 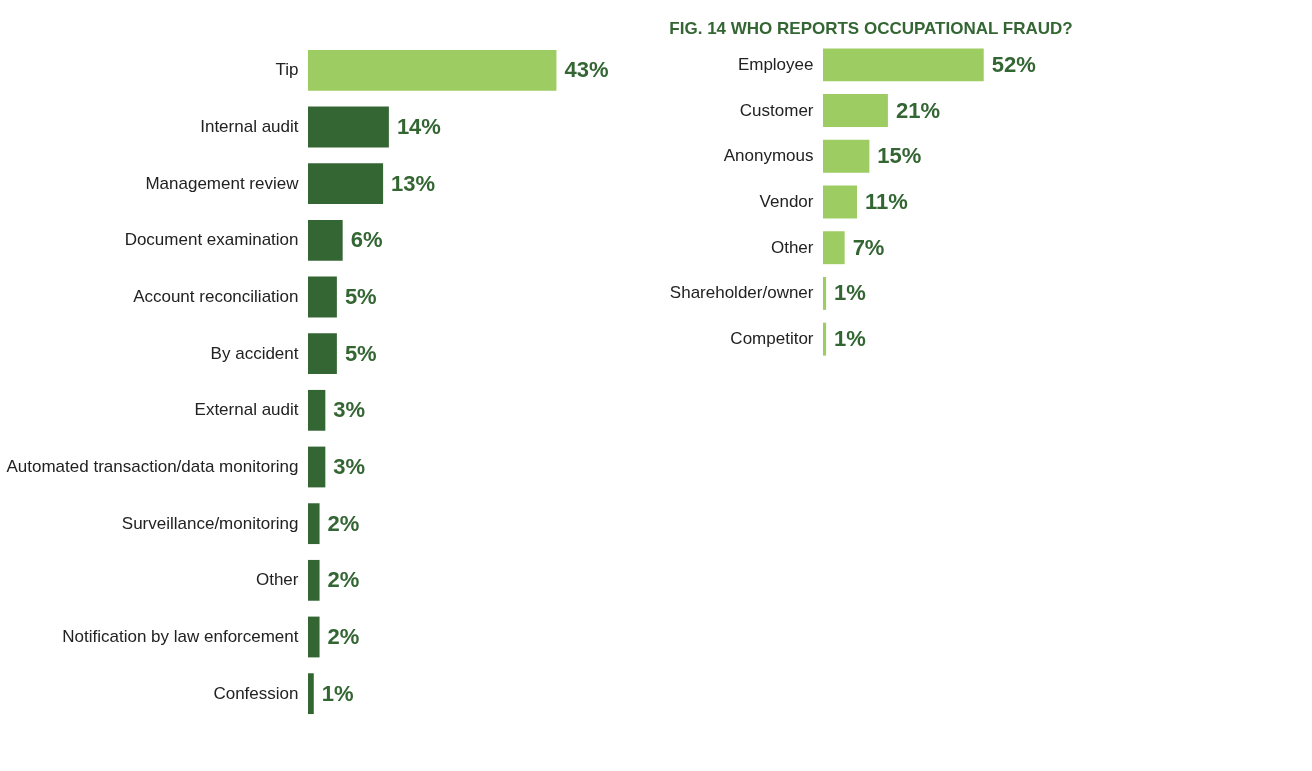 What do you see at coordinates (366, 240) in the screenshot?
I see `data-label: 6%` at bounding box center [366, 240].